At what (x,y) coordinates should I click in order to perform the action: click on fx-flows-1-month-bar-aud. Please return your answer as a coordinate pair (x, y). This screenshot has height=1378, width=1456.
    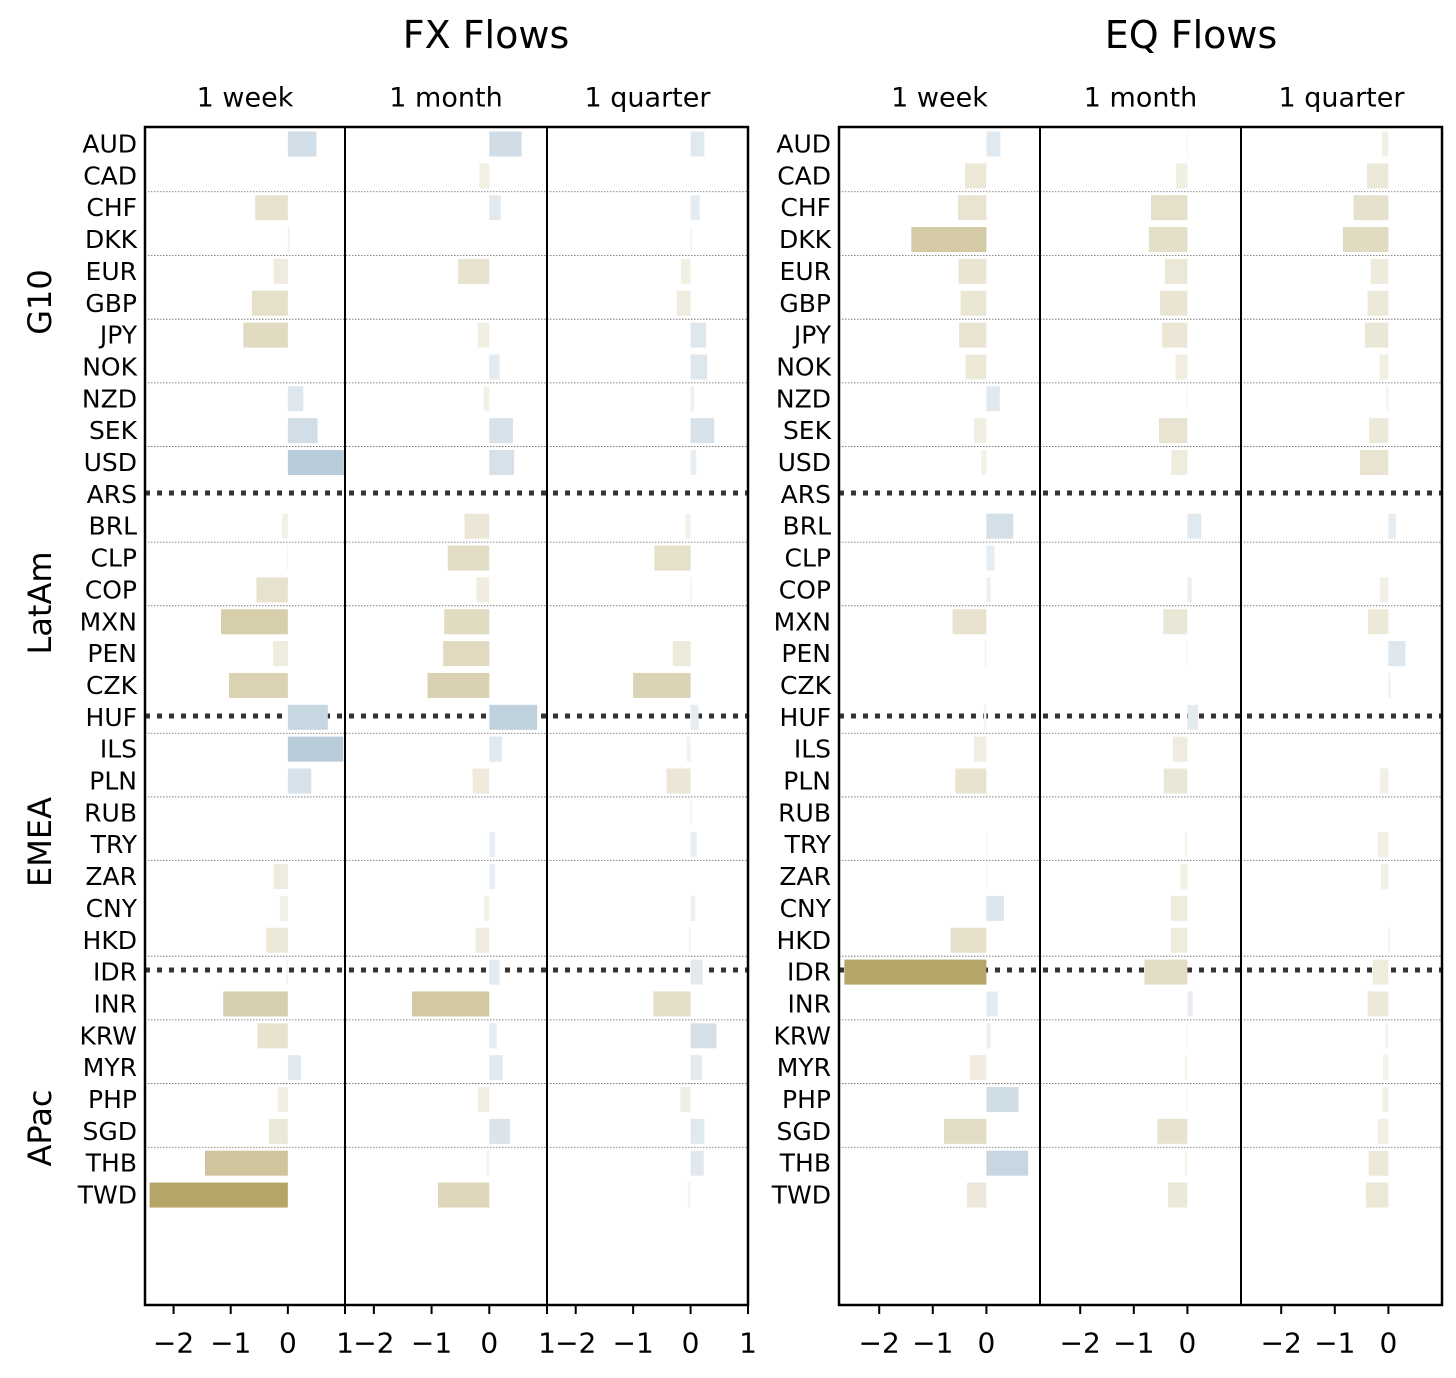
    Looking at the image, I should click on (505, 144).